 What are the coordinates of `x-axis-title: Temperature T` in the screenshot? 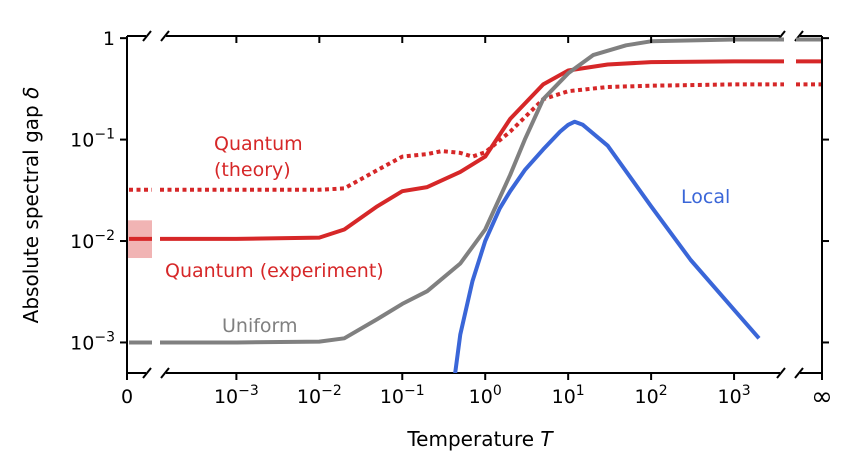 It's located at (480, 439).